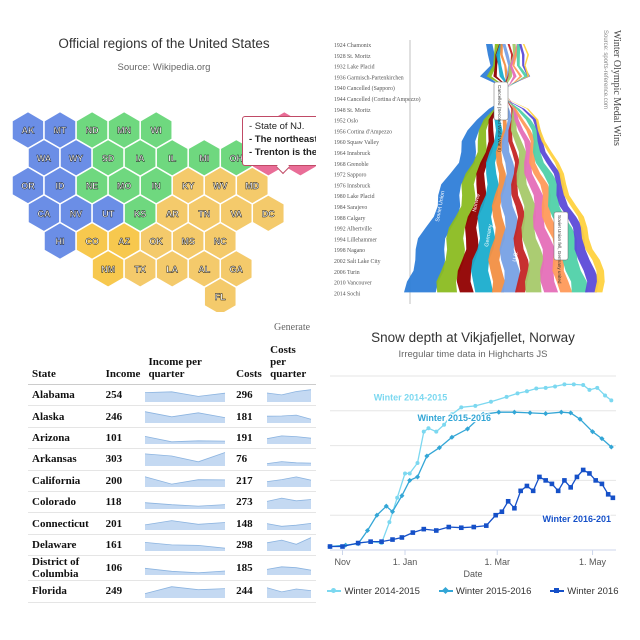 The width and height of the screenshot is (640, 640). I want to click on hex-label: TX, so click(140, 269).